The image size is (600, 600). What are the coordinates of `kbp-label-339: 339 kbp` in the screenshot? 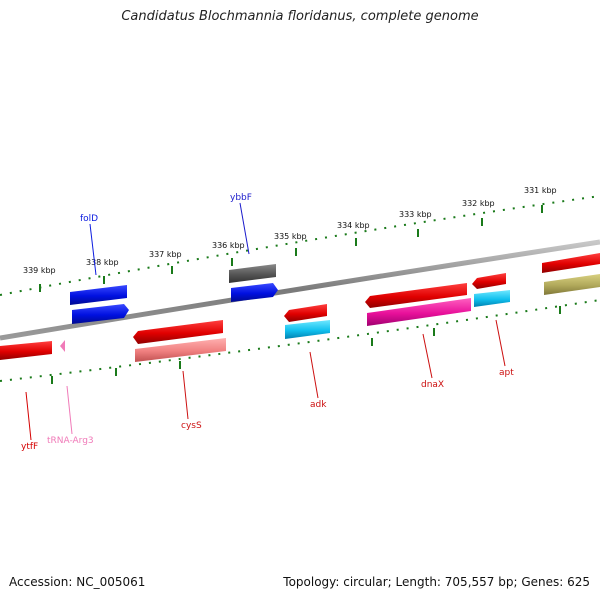 It's located at (39, 270).